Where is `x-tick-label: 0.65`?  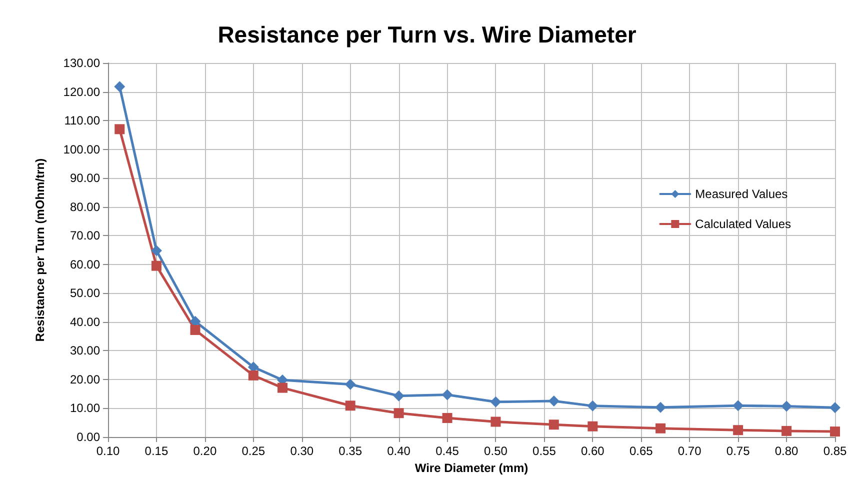 x-tick-label: 0.65 is located at coordinates (641, 451).